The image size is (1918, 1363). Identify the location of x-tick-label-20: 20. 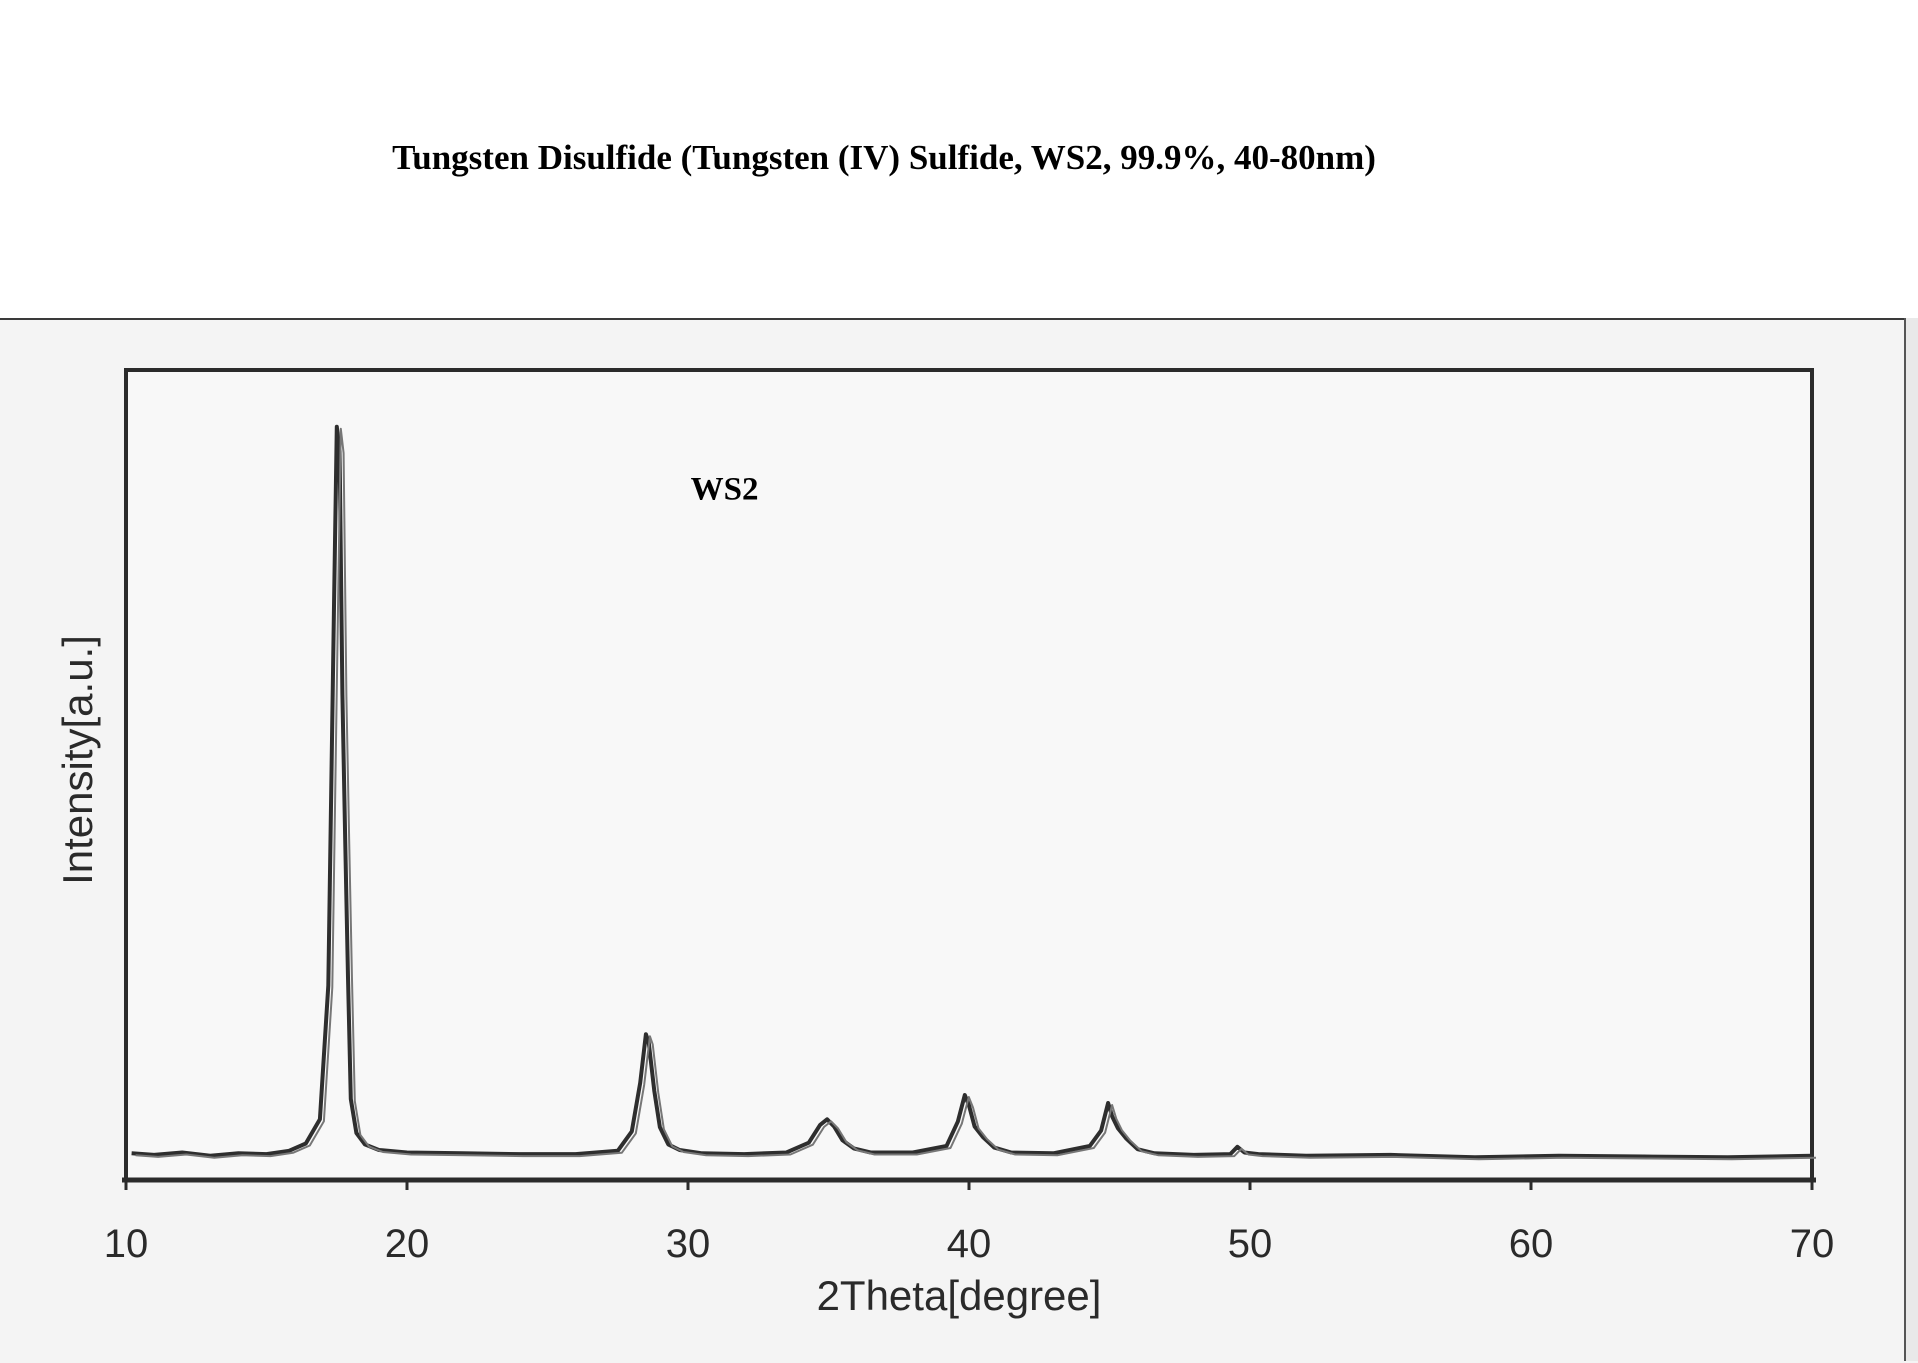
(407, 1244).